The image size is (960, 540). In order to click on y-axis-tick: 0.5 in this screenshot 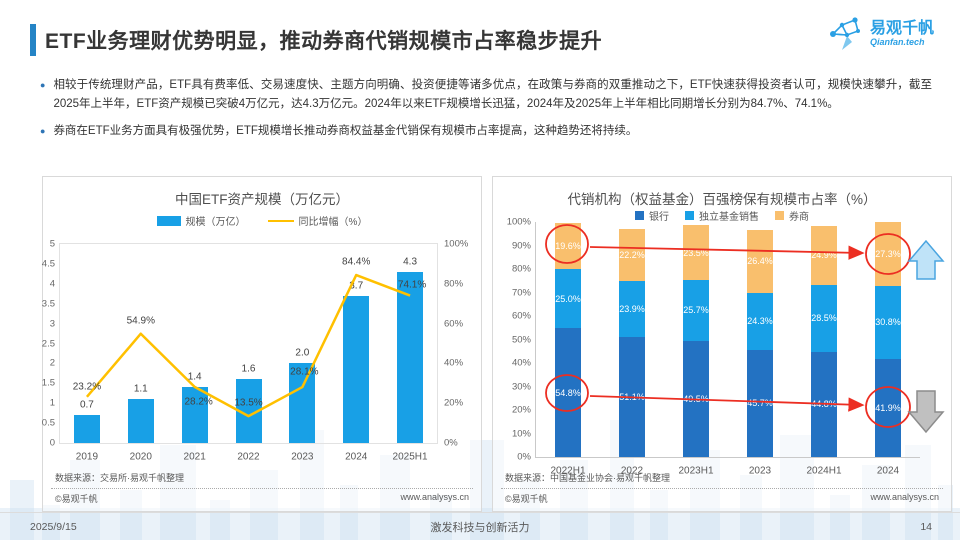, I will do `click(48, 423)`.